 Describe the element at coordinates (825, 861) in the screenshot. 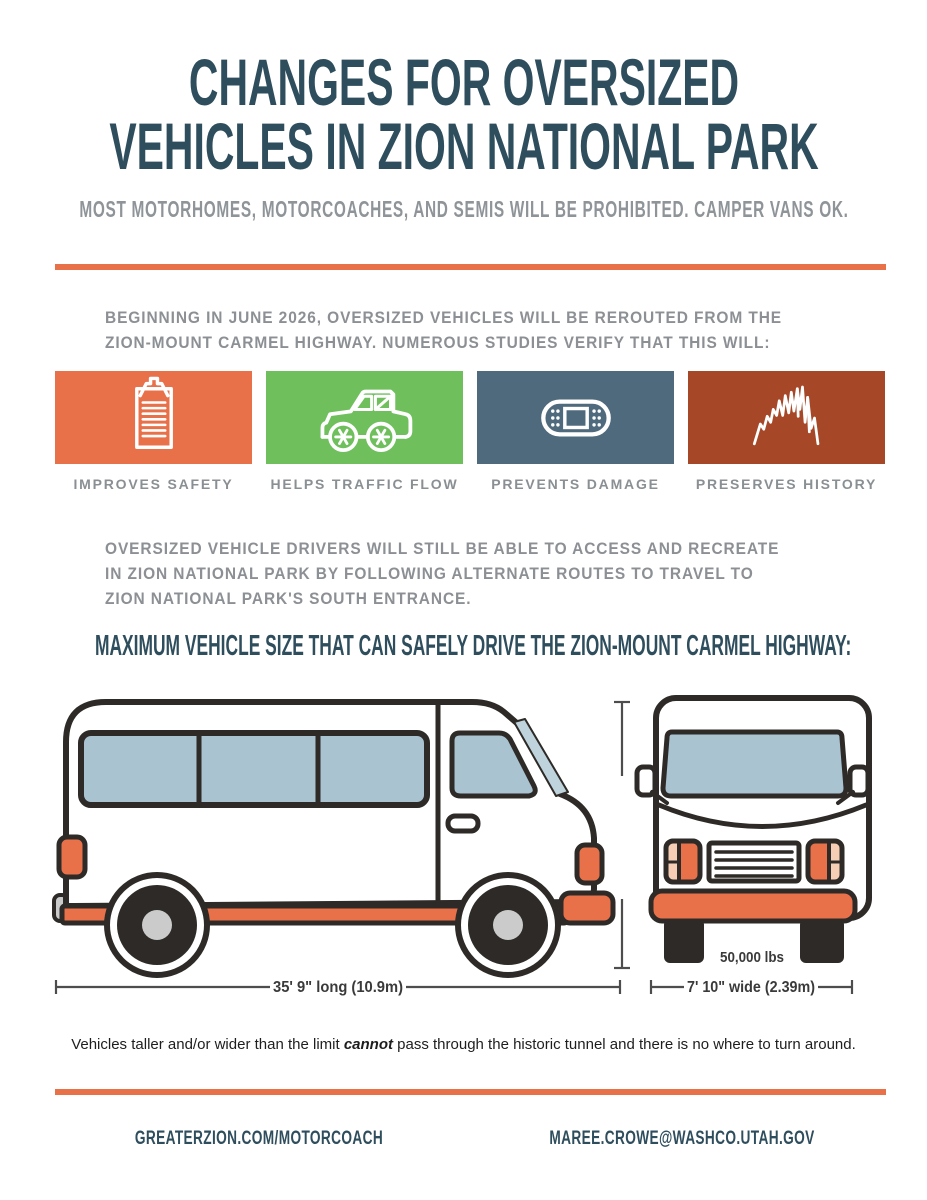

I see `headlight-right` at that location.